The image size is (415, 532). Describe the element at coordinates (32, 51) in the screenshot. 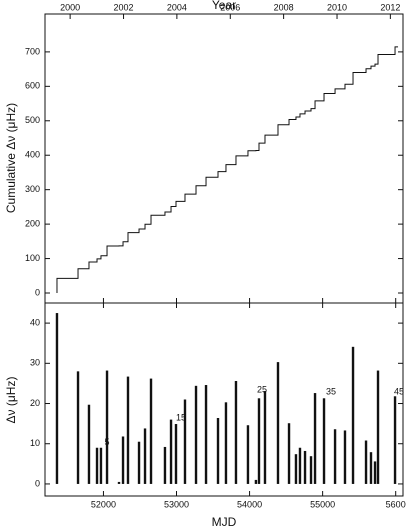

I see `y-tick-label: 700` at that location.